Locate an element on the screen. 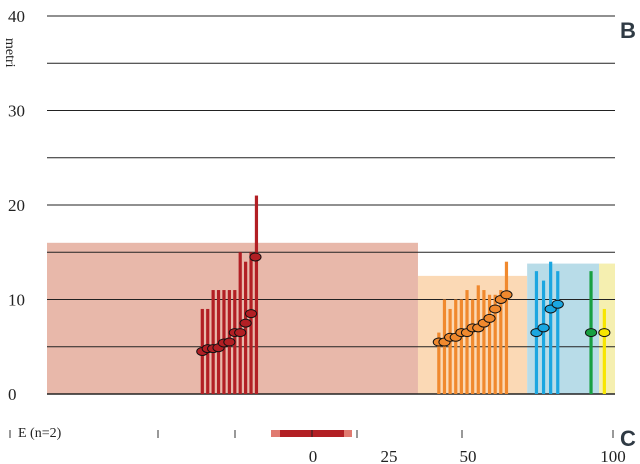  point-markers is located at coordinates (403, 304).